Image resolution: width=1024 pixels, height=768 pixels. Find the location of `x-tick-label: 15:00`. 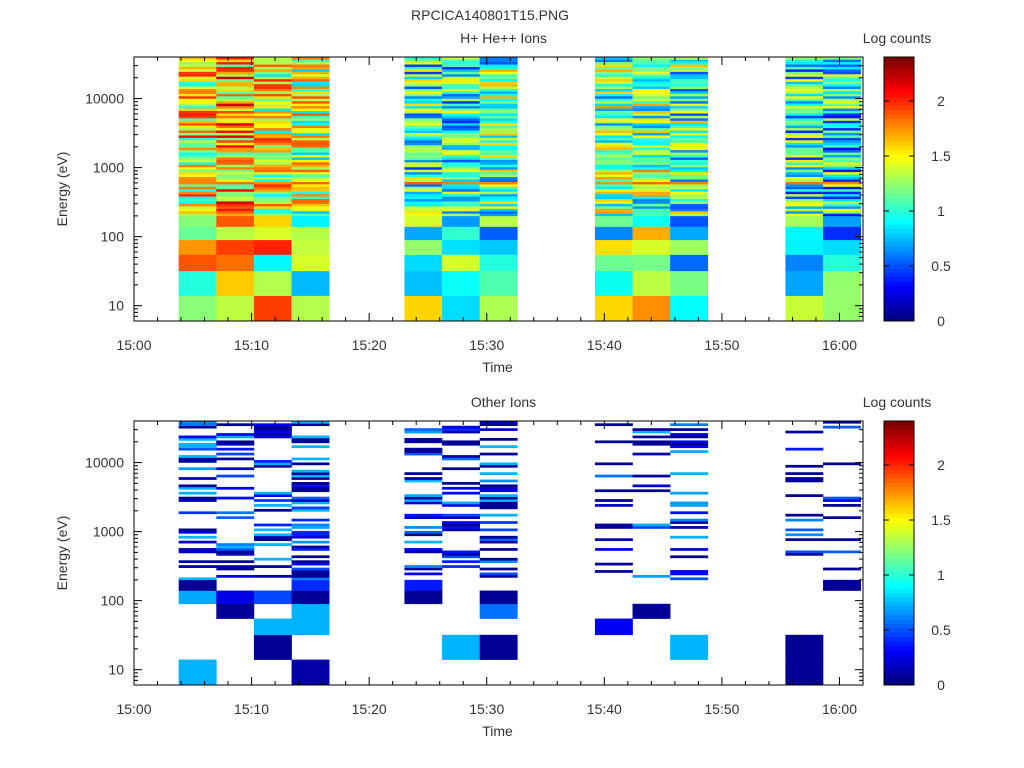

x-tick-label: 15:00 is located at coordinates (133, 345).